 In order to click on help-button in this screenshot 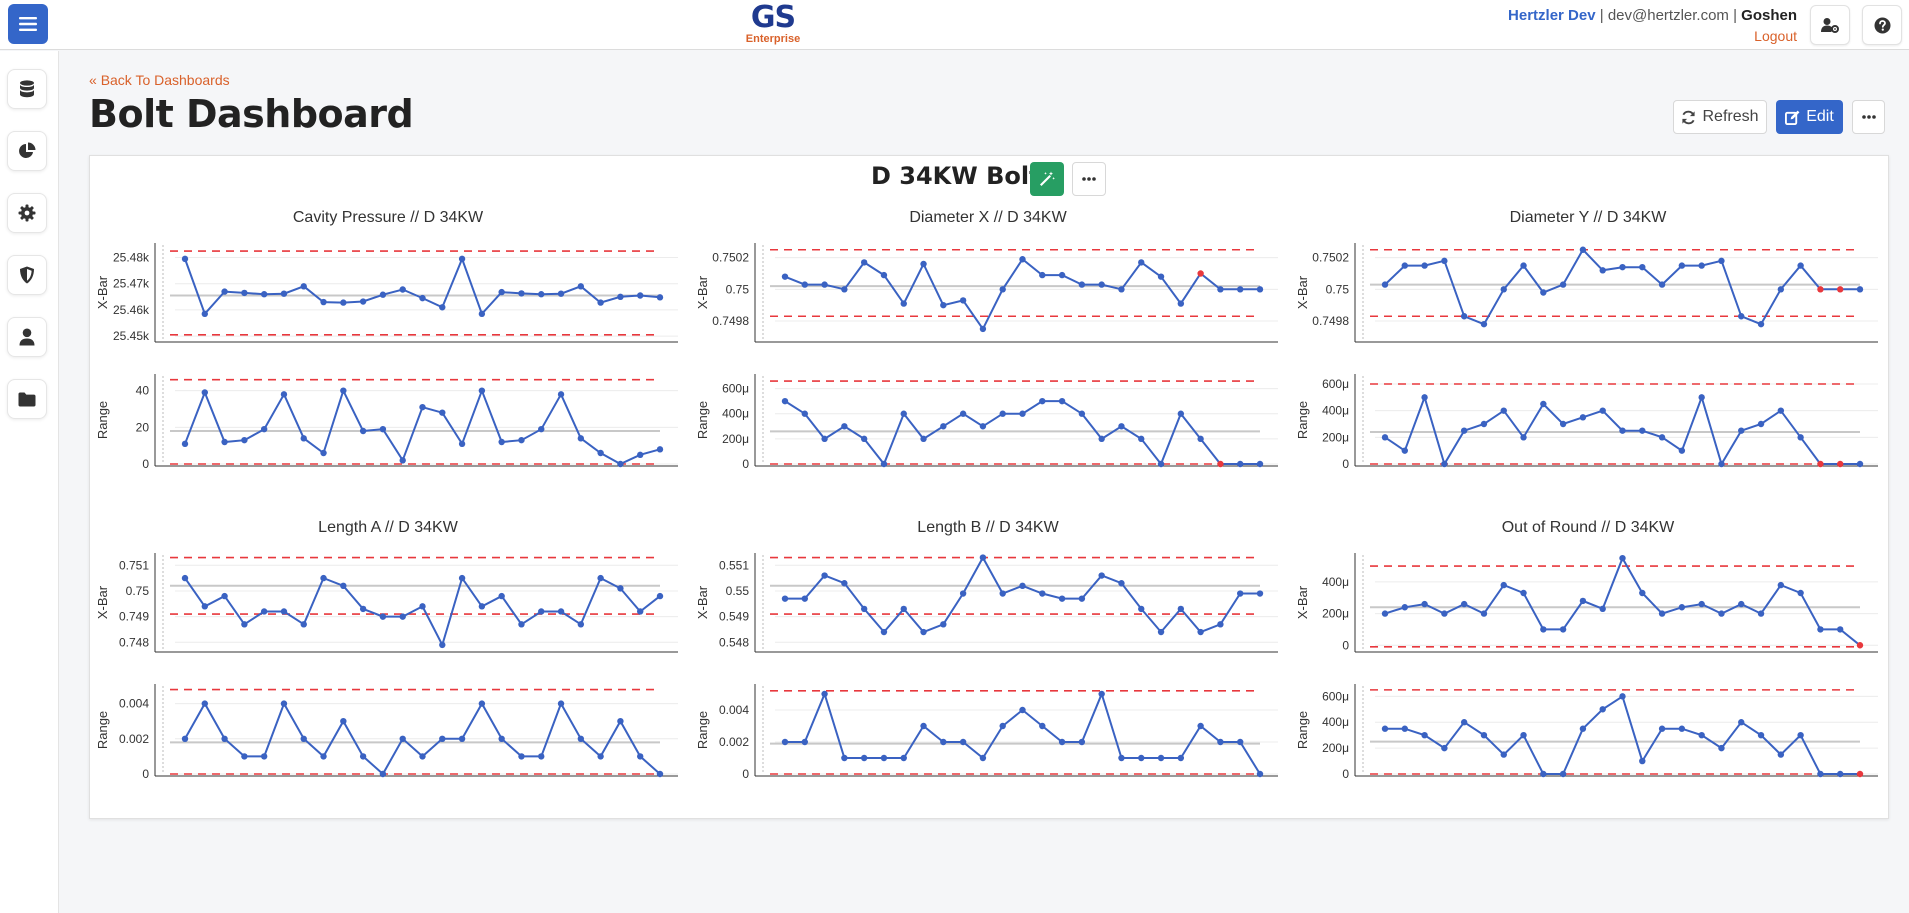, I will do `click(1882, 25)`.